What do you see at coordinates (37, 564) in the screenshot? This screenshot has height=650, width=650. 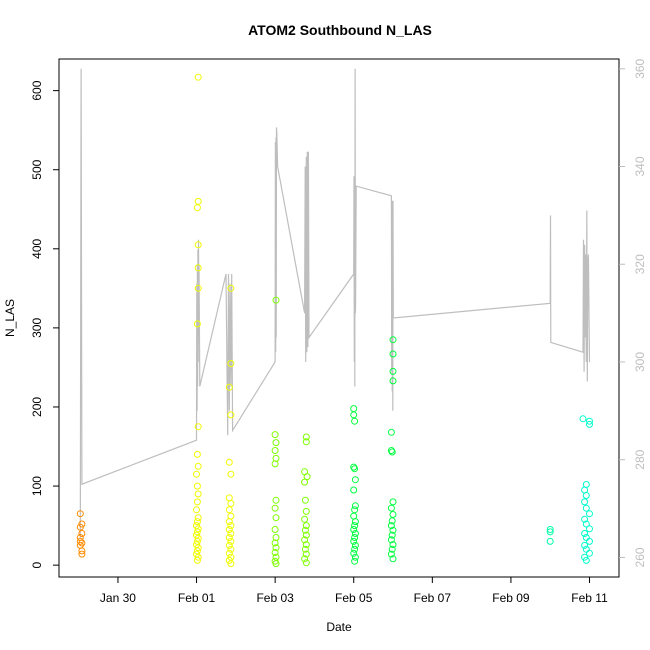 I see `y-tick-label: 0` at bounding box center [37, 564].